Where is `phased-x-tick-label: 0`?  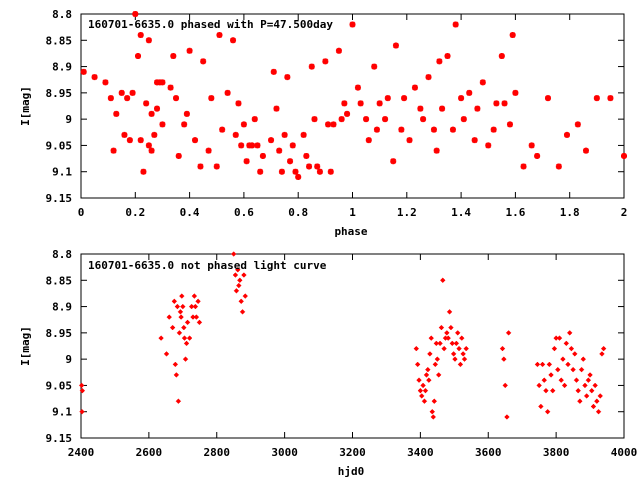 phased-x-tick-label: 0 is located at coordinates (81, 212).